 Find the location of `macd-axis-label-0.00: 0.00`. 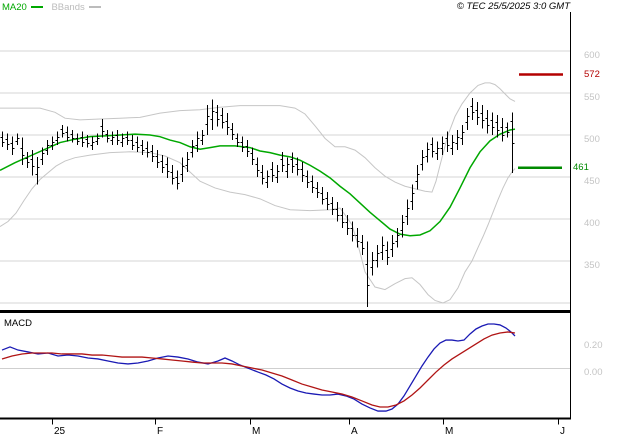

macd-axis-label-0.00: 0.00 is located at coordinates (593, 372).